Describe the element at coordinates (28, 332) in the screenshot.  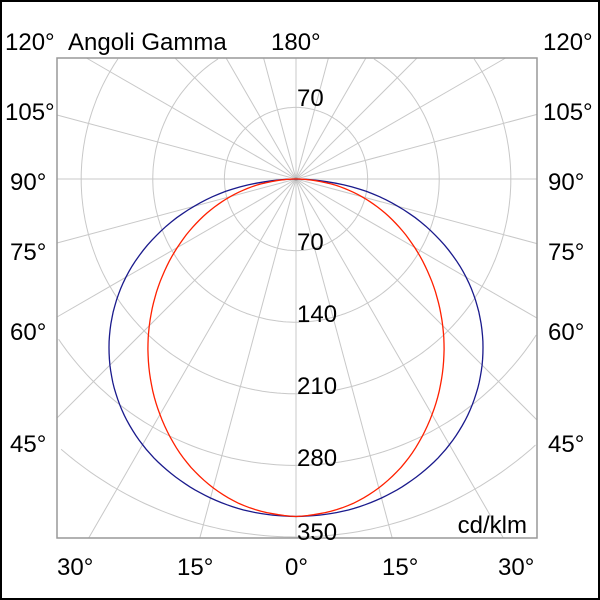
I see `angle-label-left-60: 60°` at that location.